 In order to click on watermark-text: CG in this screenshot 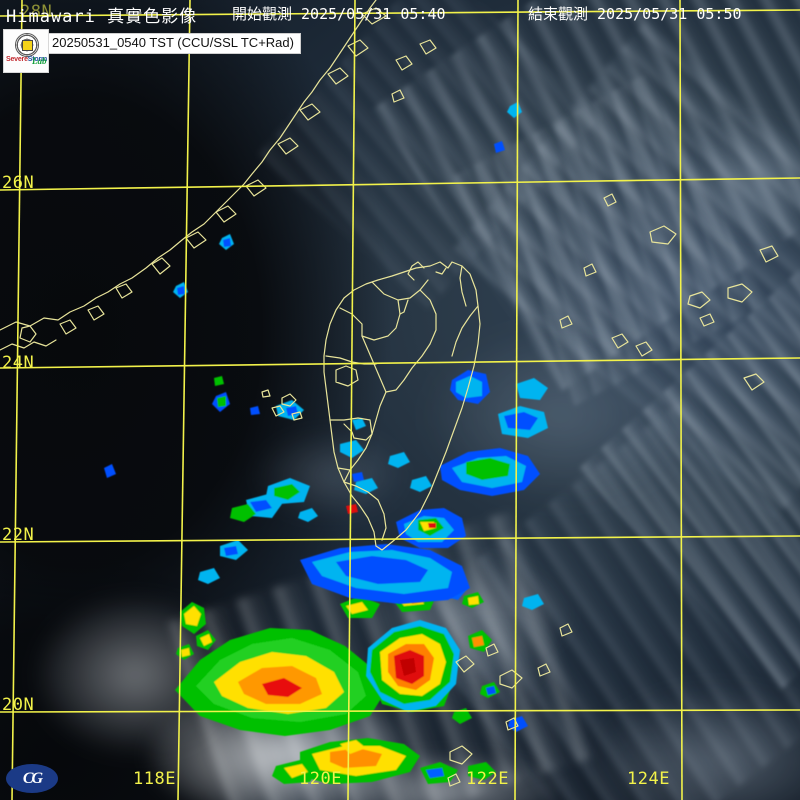, I will do `click(32, 778)`.